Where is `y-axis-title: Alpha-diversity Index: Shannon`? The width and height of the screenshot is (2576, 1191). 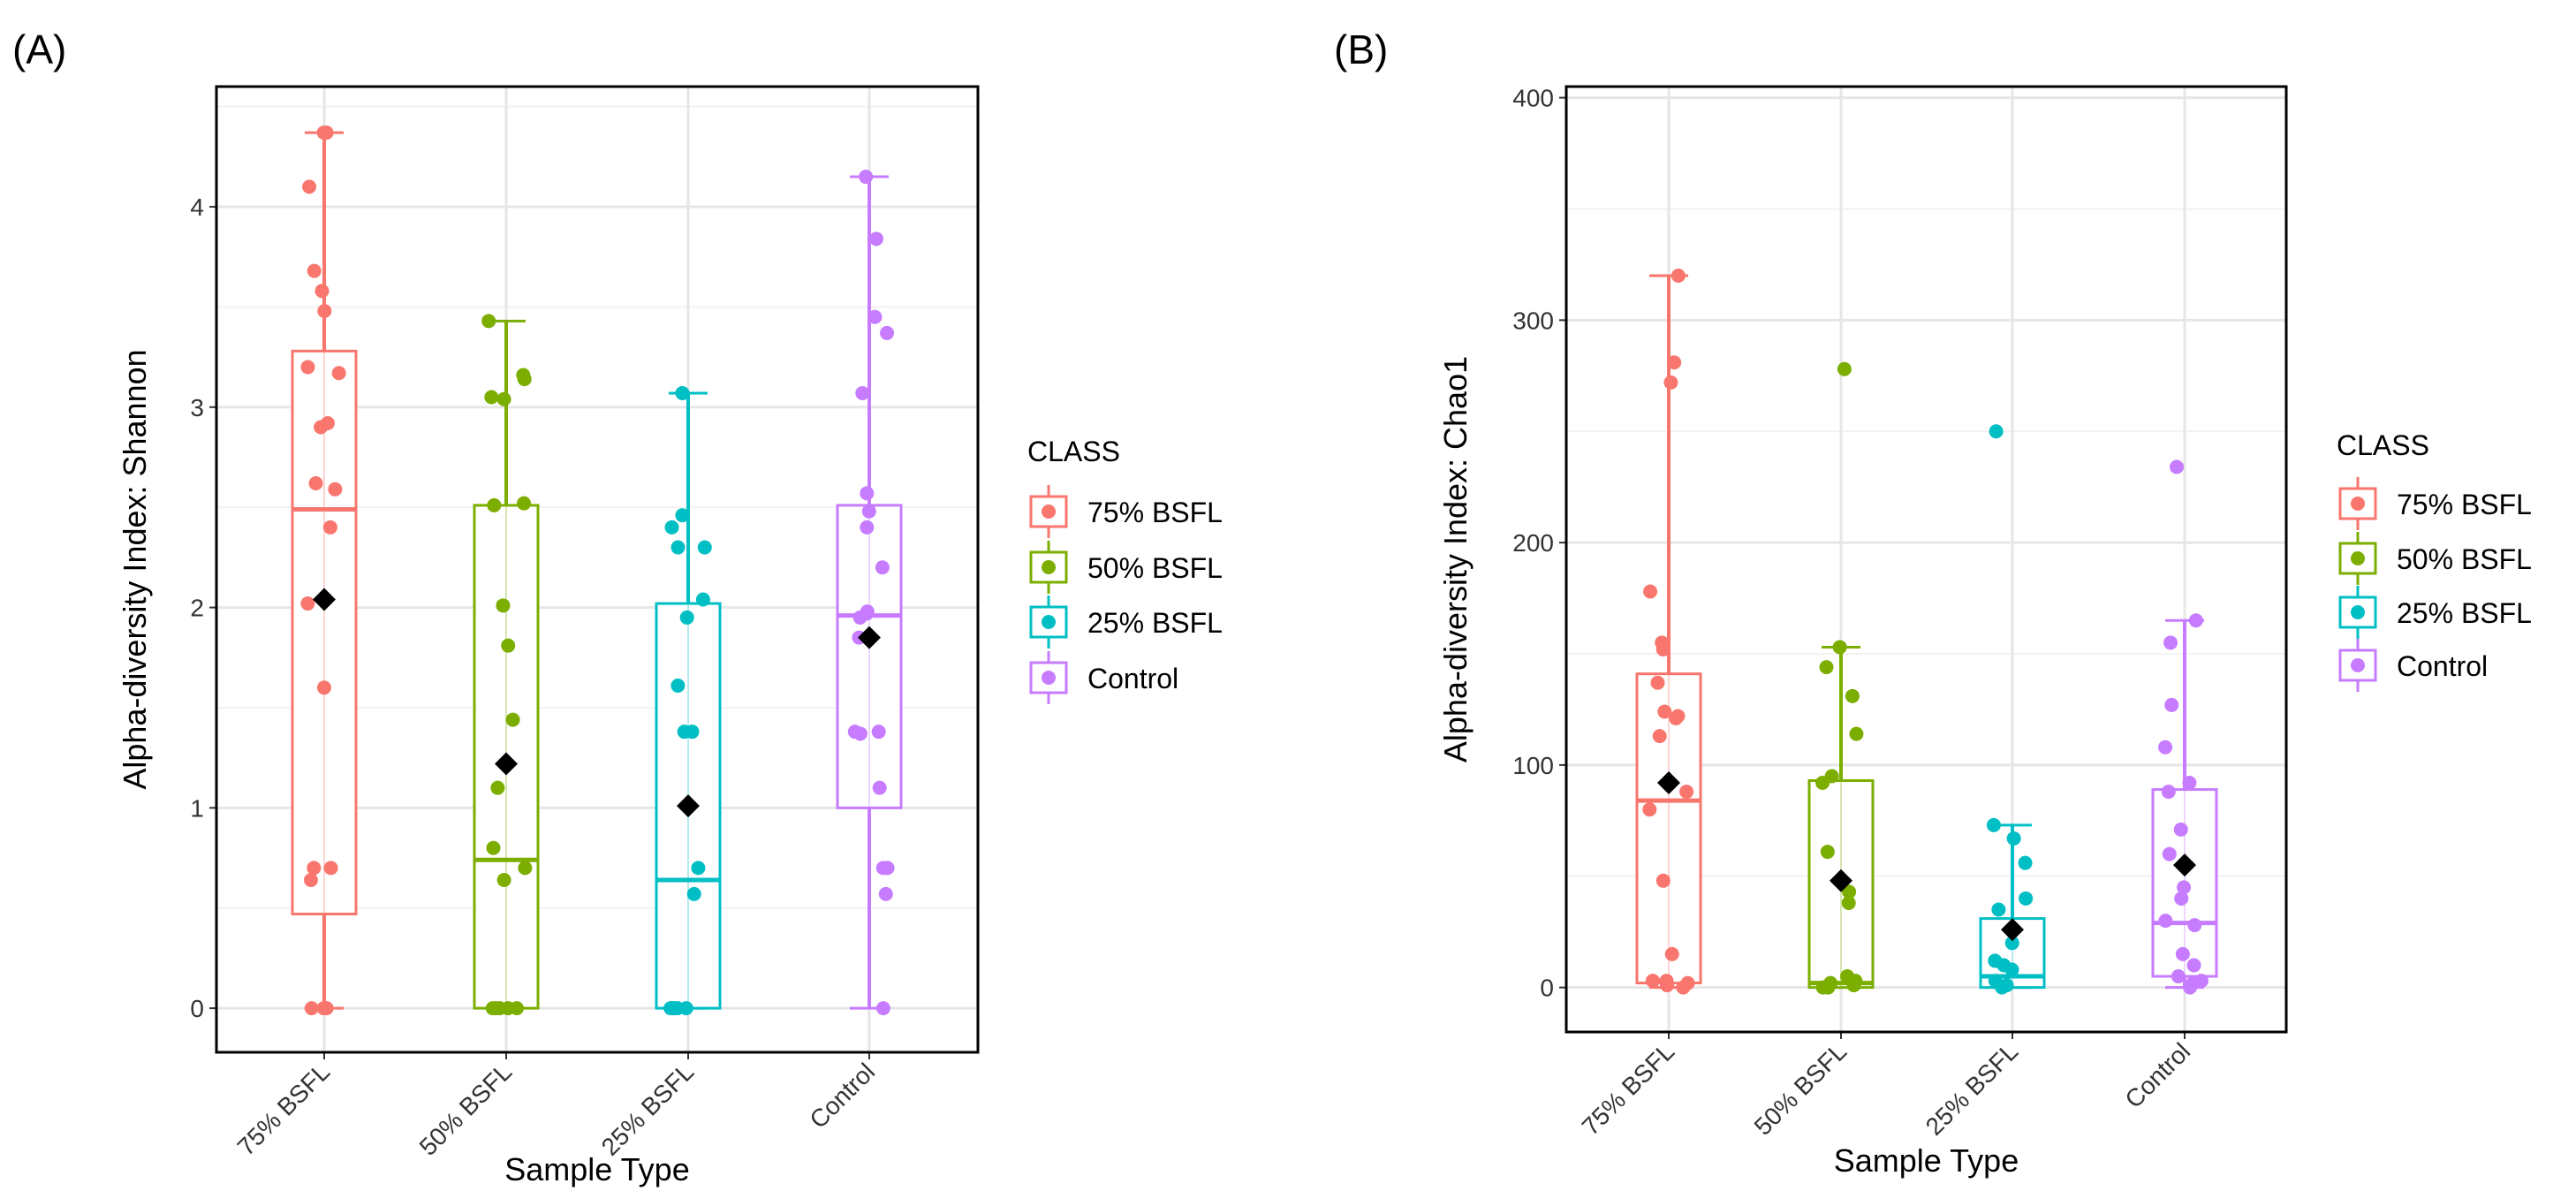
y-axis-title: Alpha-diversity Index: Shannon is located at coordinates (135, 569).